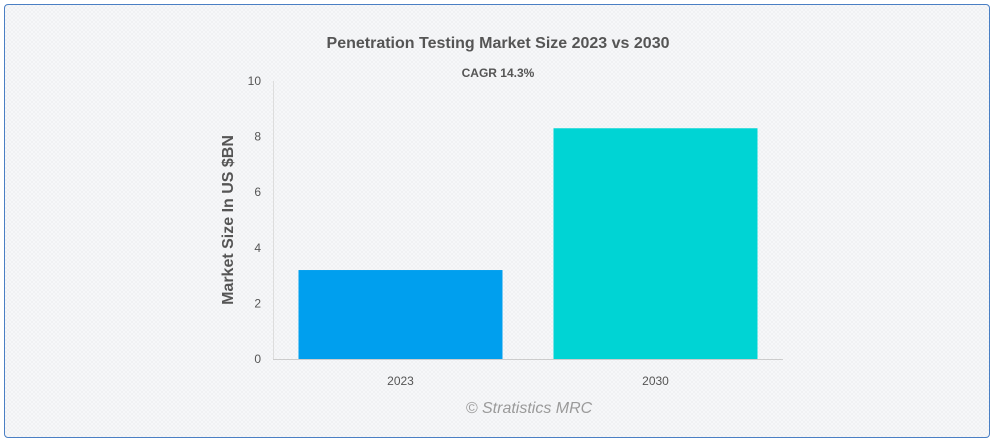  I want to click on y-tick-label: 8, so click(257, 137).